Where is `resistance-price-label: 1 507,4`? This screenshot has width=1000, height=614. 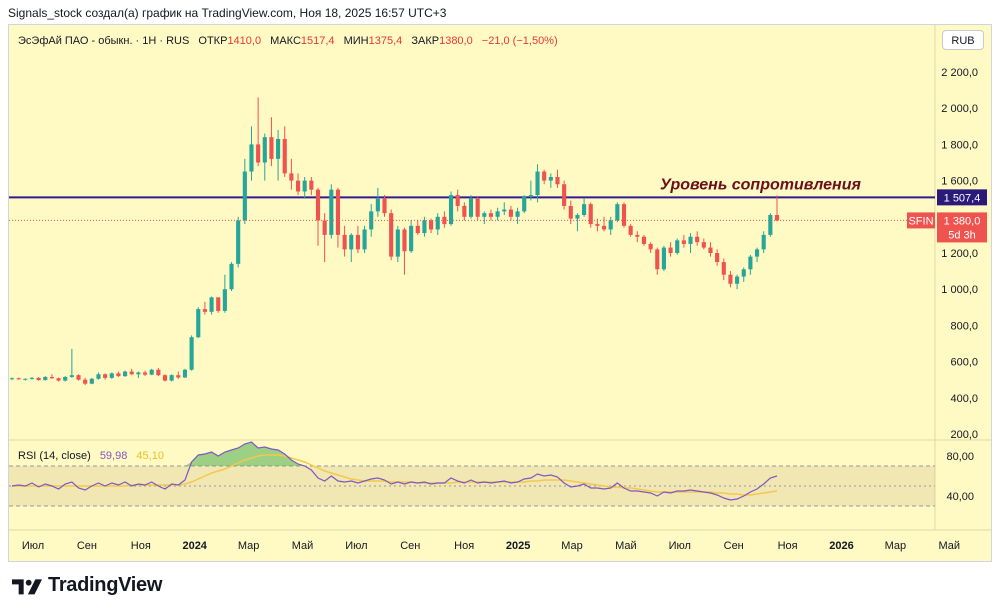 resistance-price-label: 1 507,4 is located at coordinates (962, 198).